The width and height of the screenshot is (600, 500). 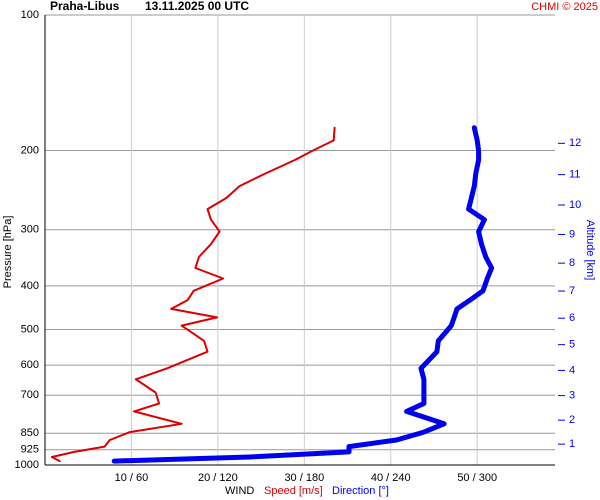 I want to click on y2-tick-label: 10, so click(x=575, y=205).